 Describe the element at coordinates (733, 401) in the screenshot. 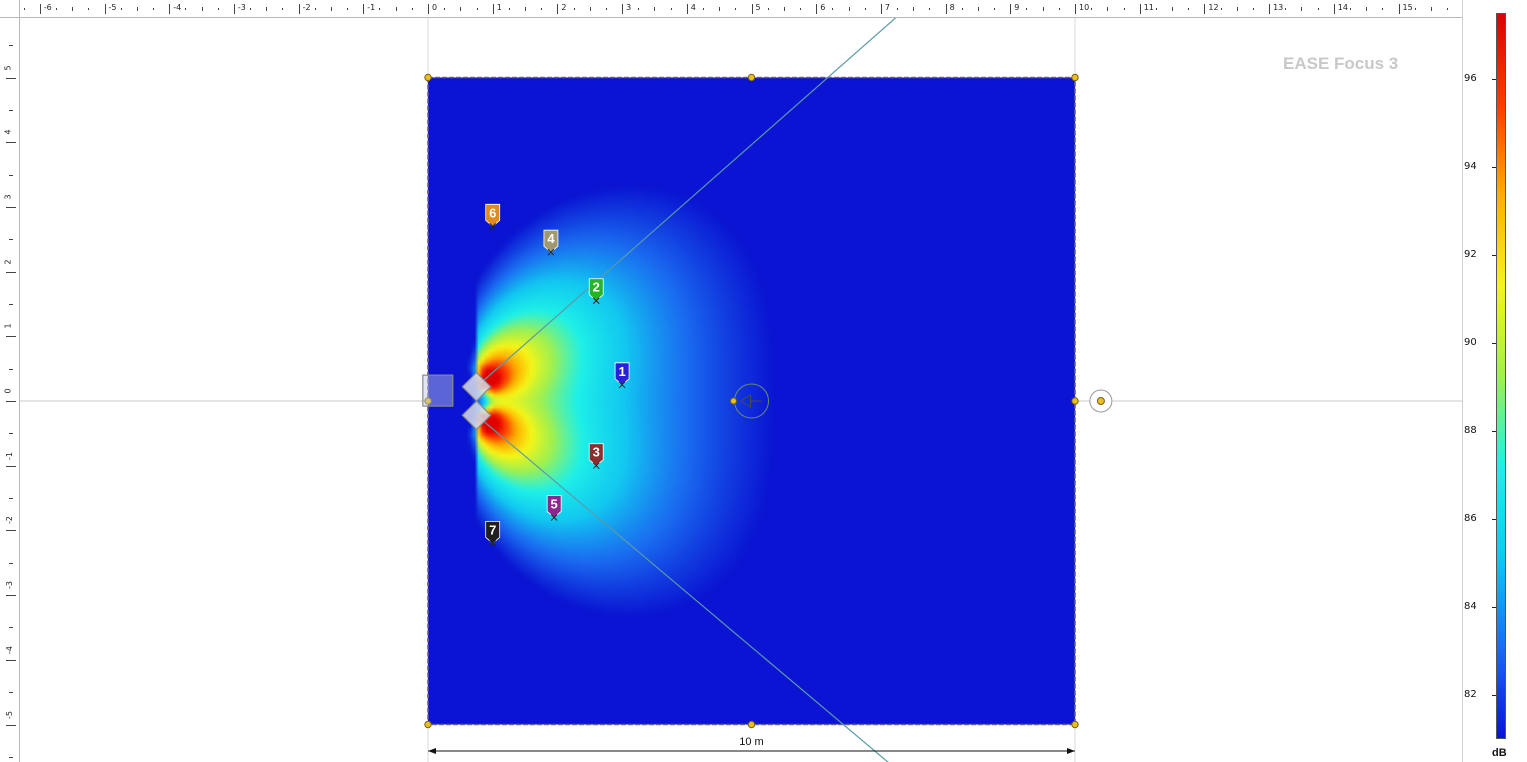

I see `listener-handle` at that location.